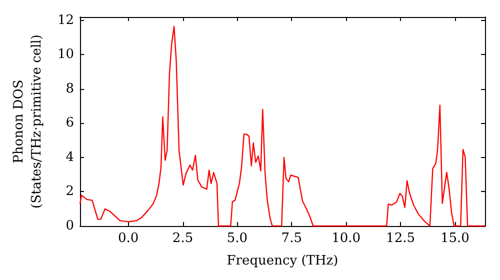 The height and width of the screenshot is (280, 500). What do you see at coordinates (70, 192) in the screenshot?
I see `y-tick-label: 2` at bounding box center [70, 192].